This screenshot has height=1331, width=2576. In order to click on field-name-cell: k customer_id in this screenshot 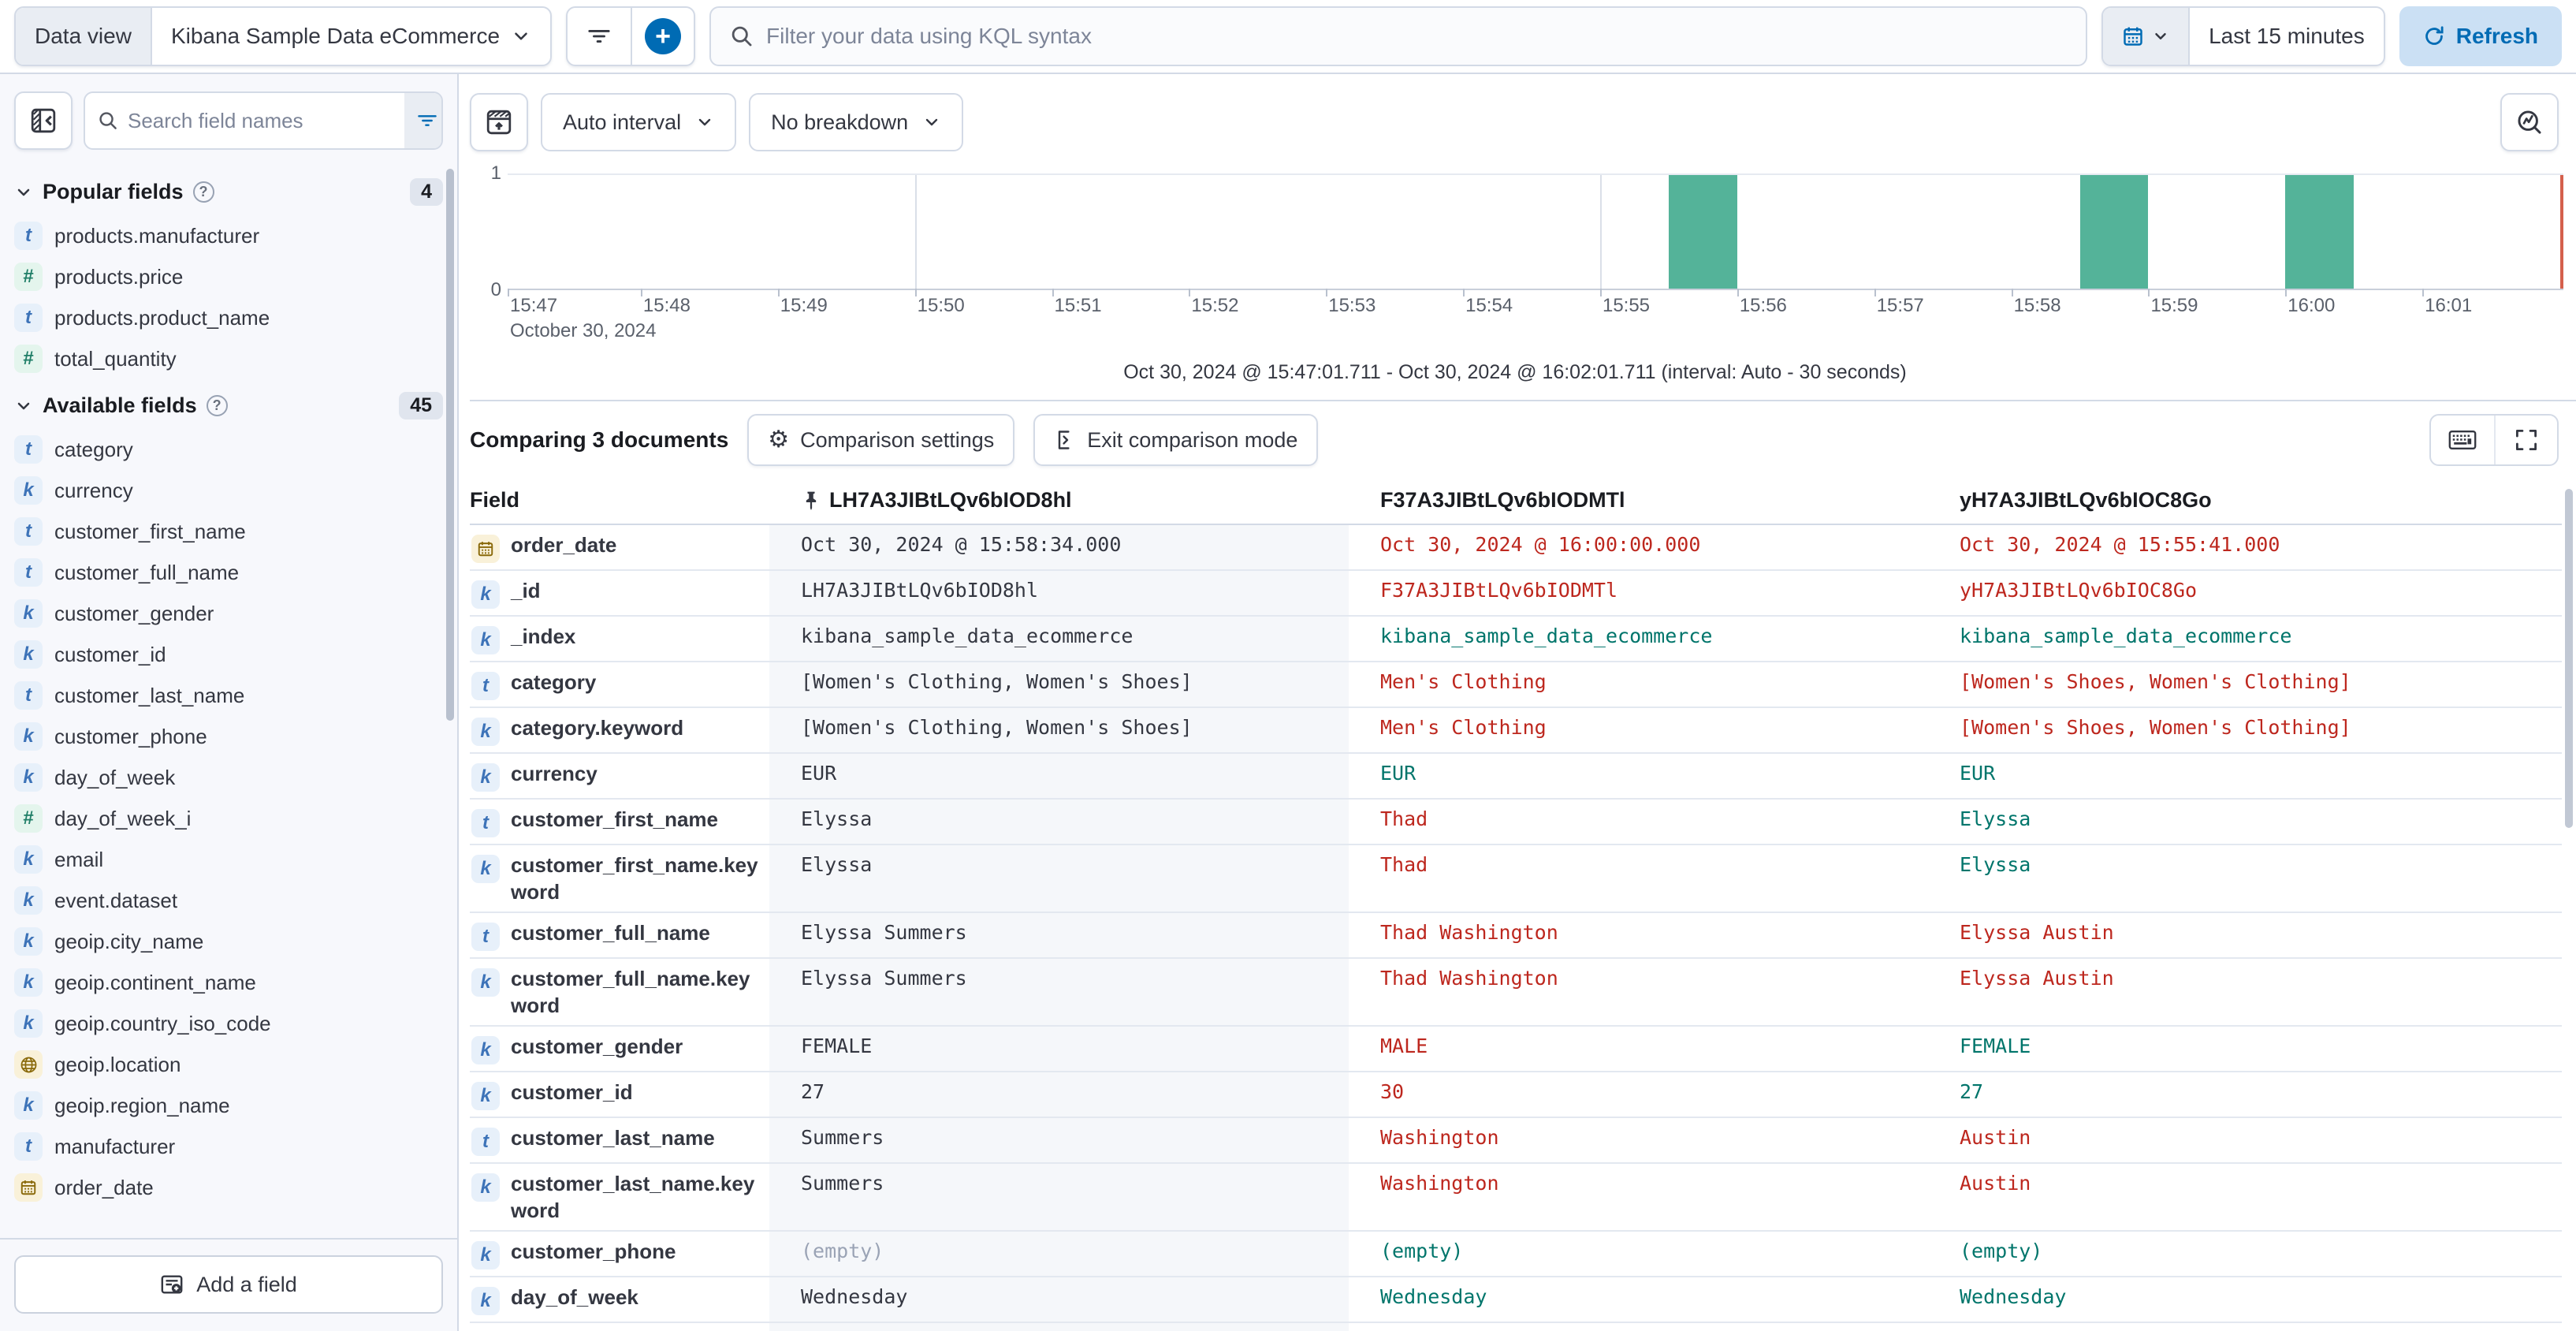, I will do `click(619, 1094)`.